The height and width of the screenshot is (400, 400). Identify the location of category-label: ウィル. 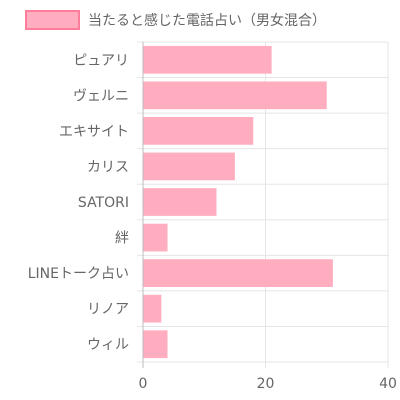
(108, 345).